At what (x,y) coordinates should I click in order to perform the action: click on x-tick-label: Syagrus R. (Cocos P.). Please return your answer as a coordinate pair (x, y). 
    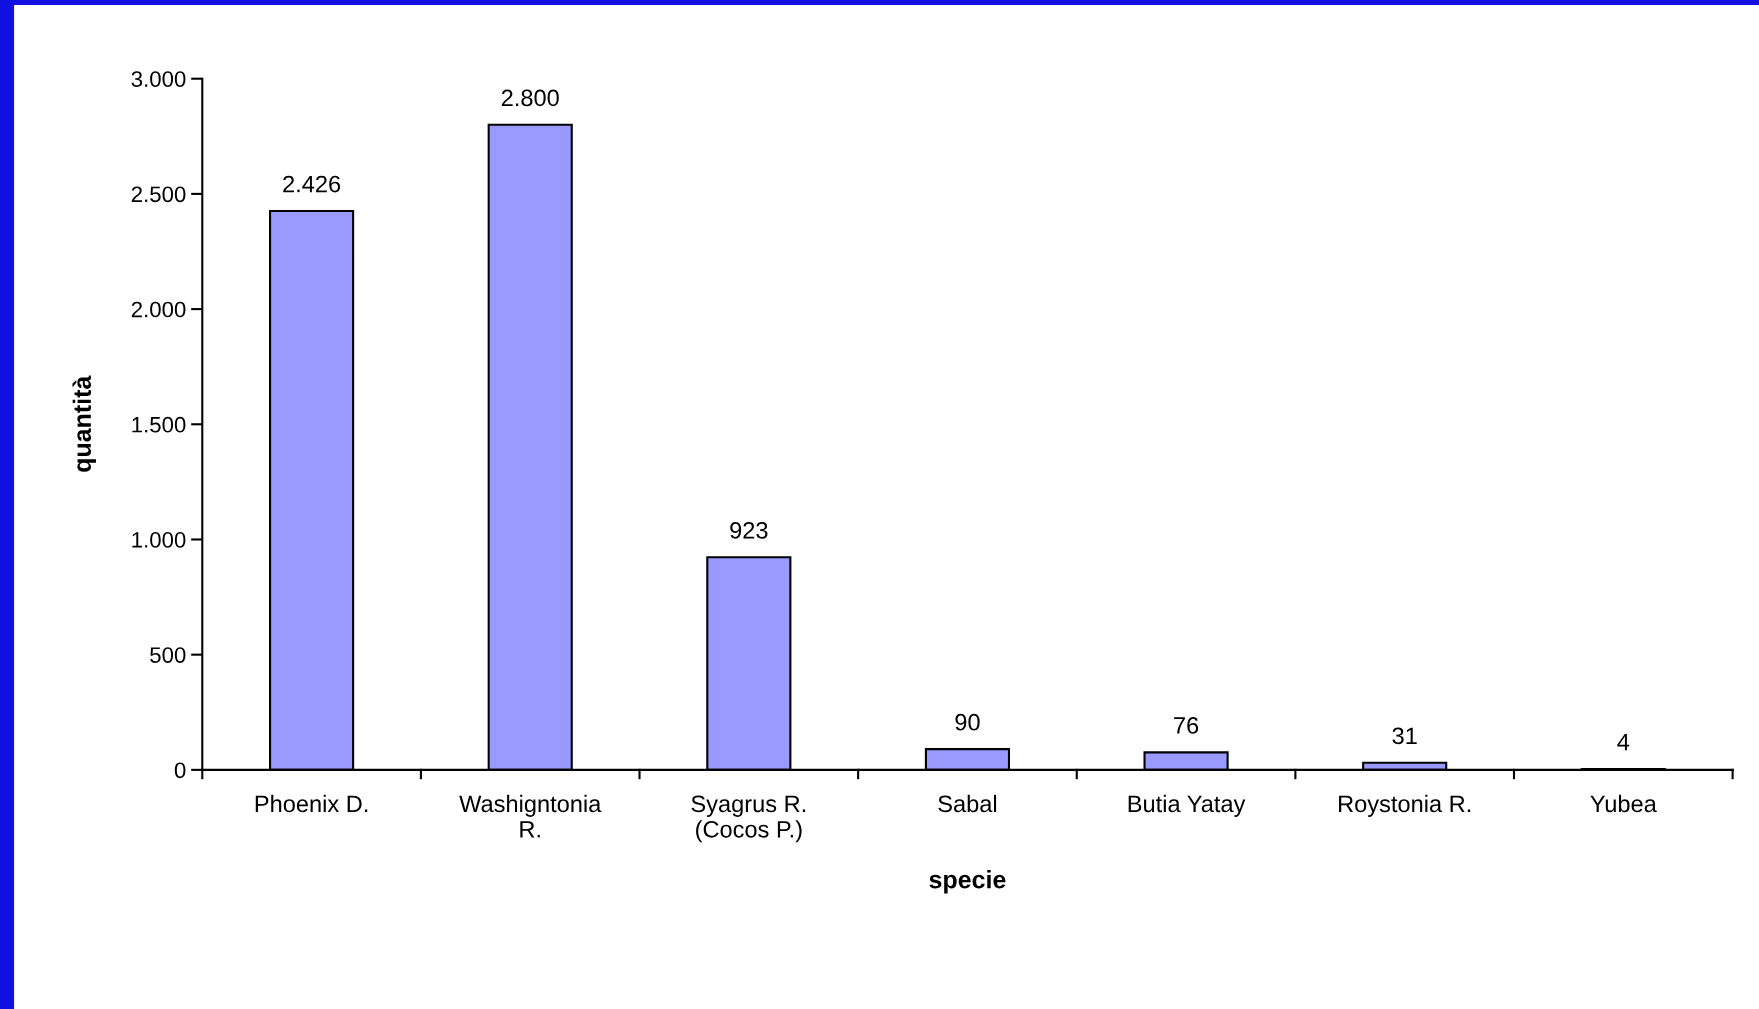
    Looking at the image, I should click on (748, 819).